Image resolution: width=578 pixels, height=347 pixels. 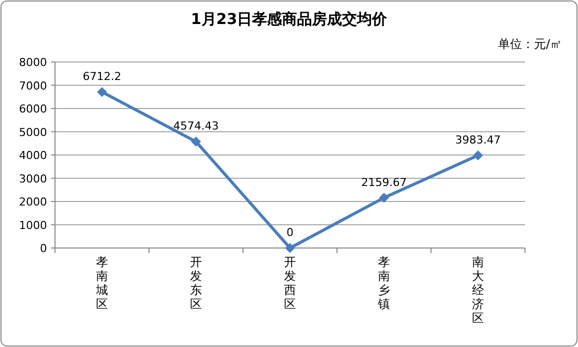 I want to click on x-tick-label: 孝南乡镇, so click(x=383, y=283).